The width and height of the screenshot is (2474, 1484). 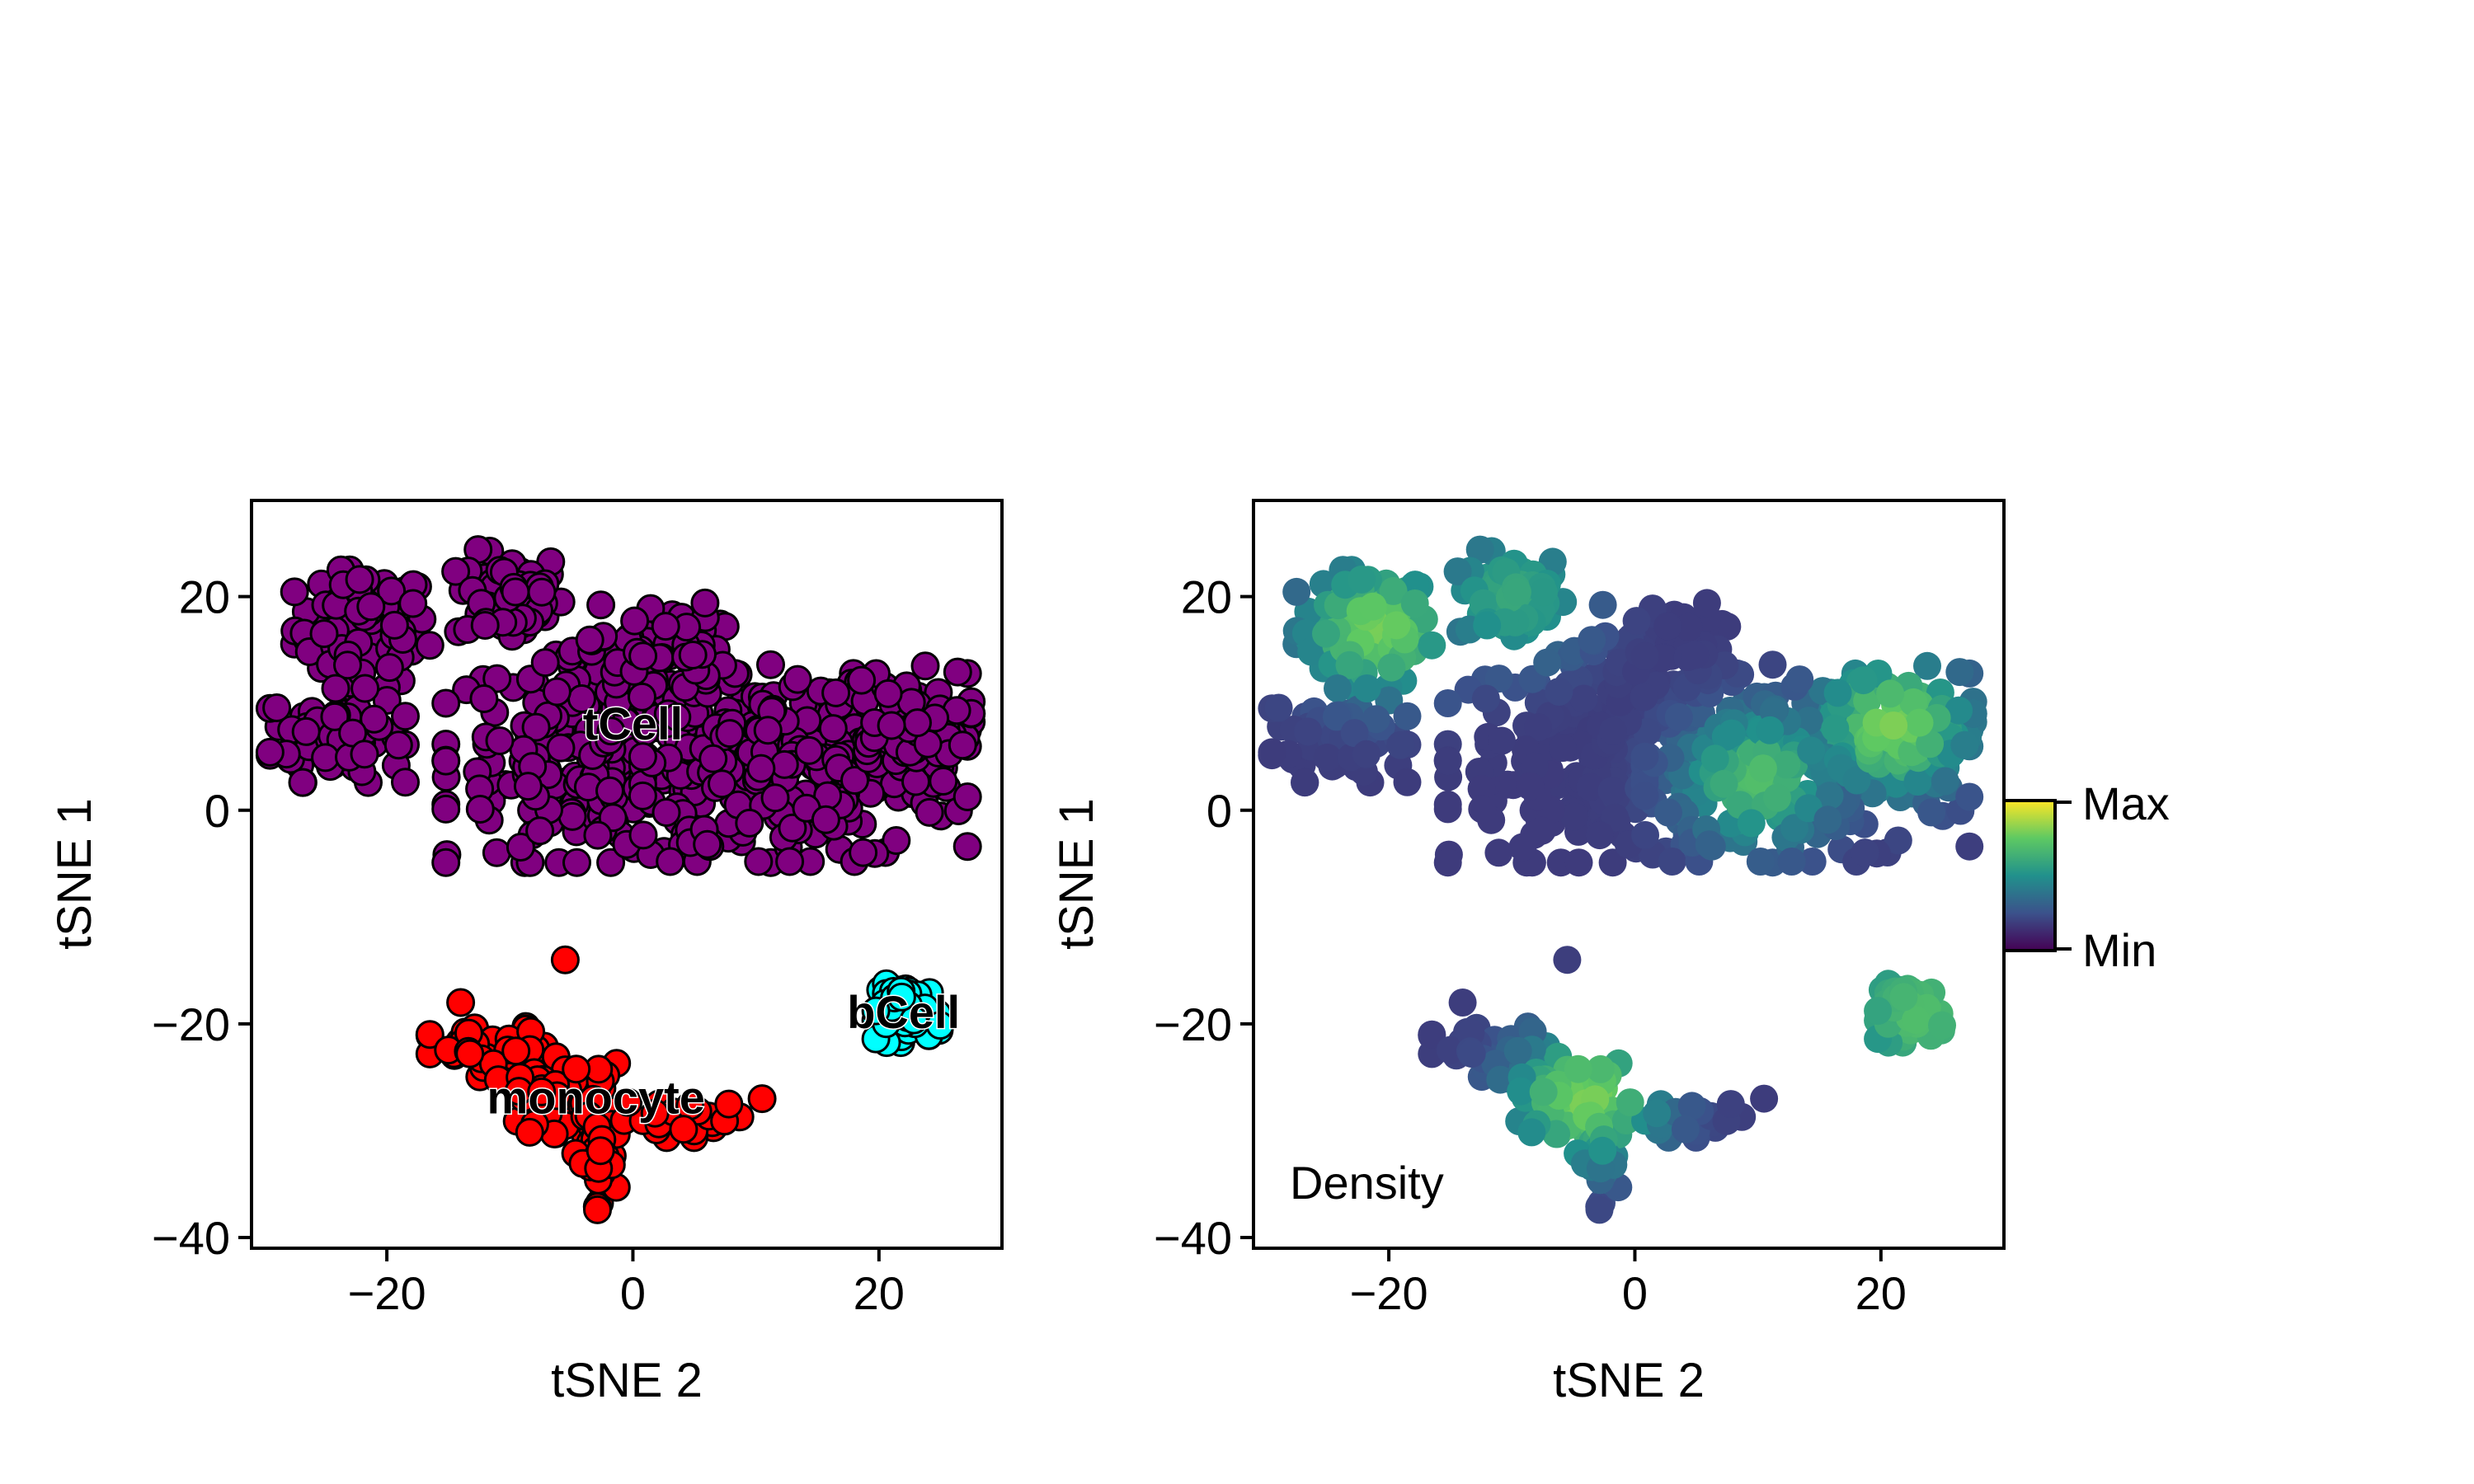 What do you see at coordinates (876, 1011) in the screenshot?
I see `point-bcell` at bounding box center [876, 1011].